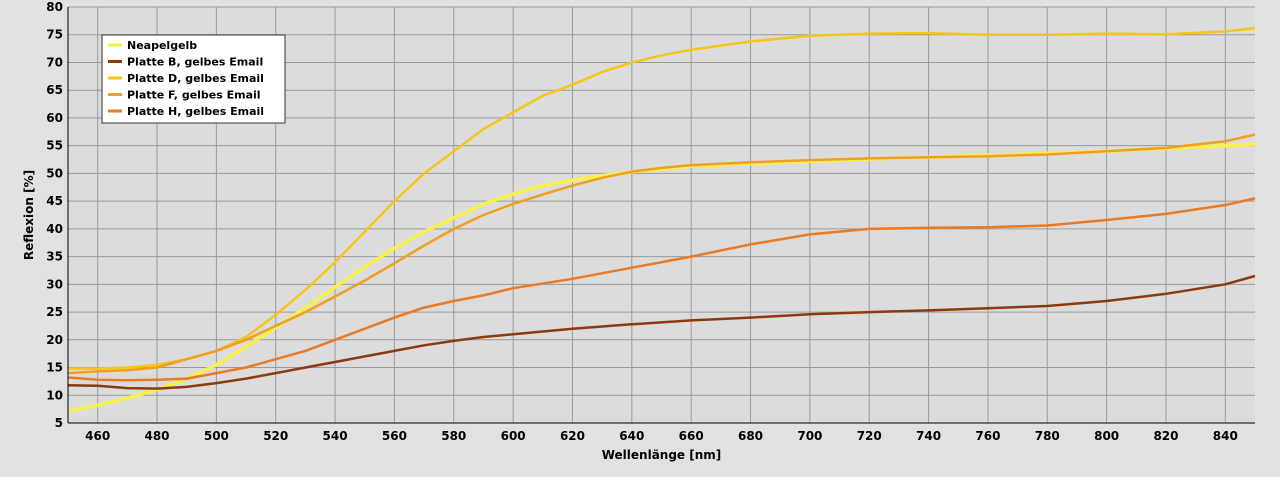 The image size is (1280, 477). I want to click on y-tick-label: 55, so click(54, 146).